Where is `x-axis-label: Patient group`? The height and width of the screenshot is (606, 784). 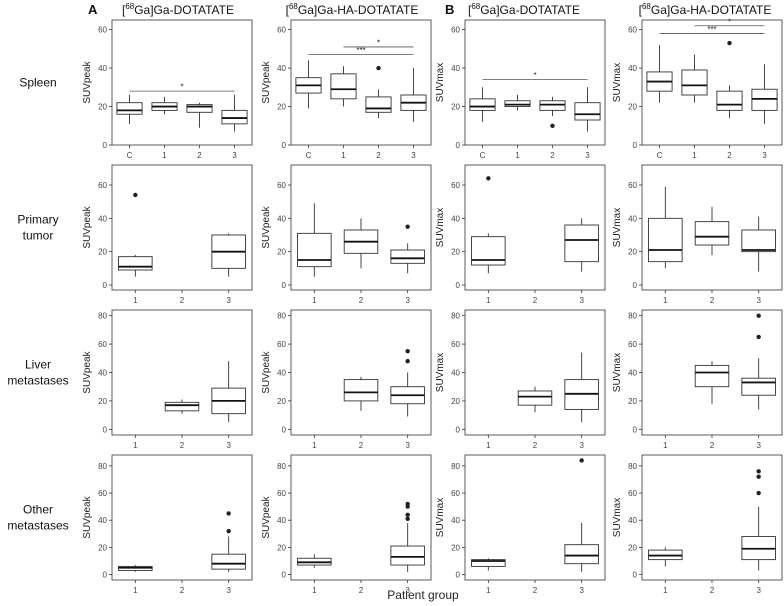
x-axis-label: Patient group is located at coordinates (423, 595).